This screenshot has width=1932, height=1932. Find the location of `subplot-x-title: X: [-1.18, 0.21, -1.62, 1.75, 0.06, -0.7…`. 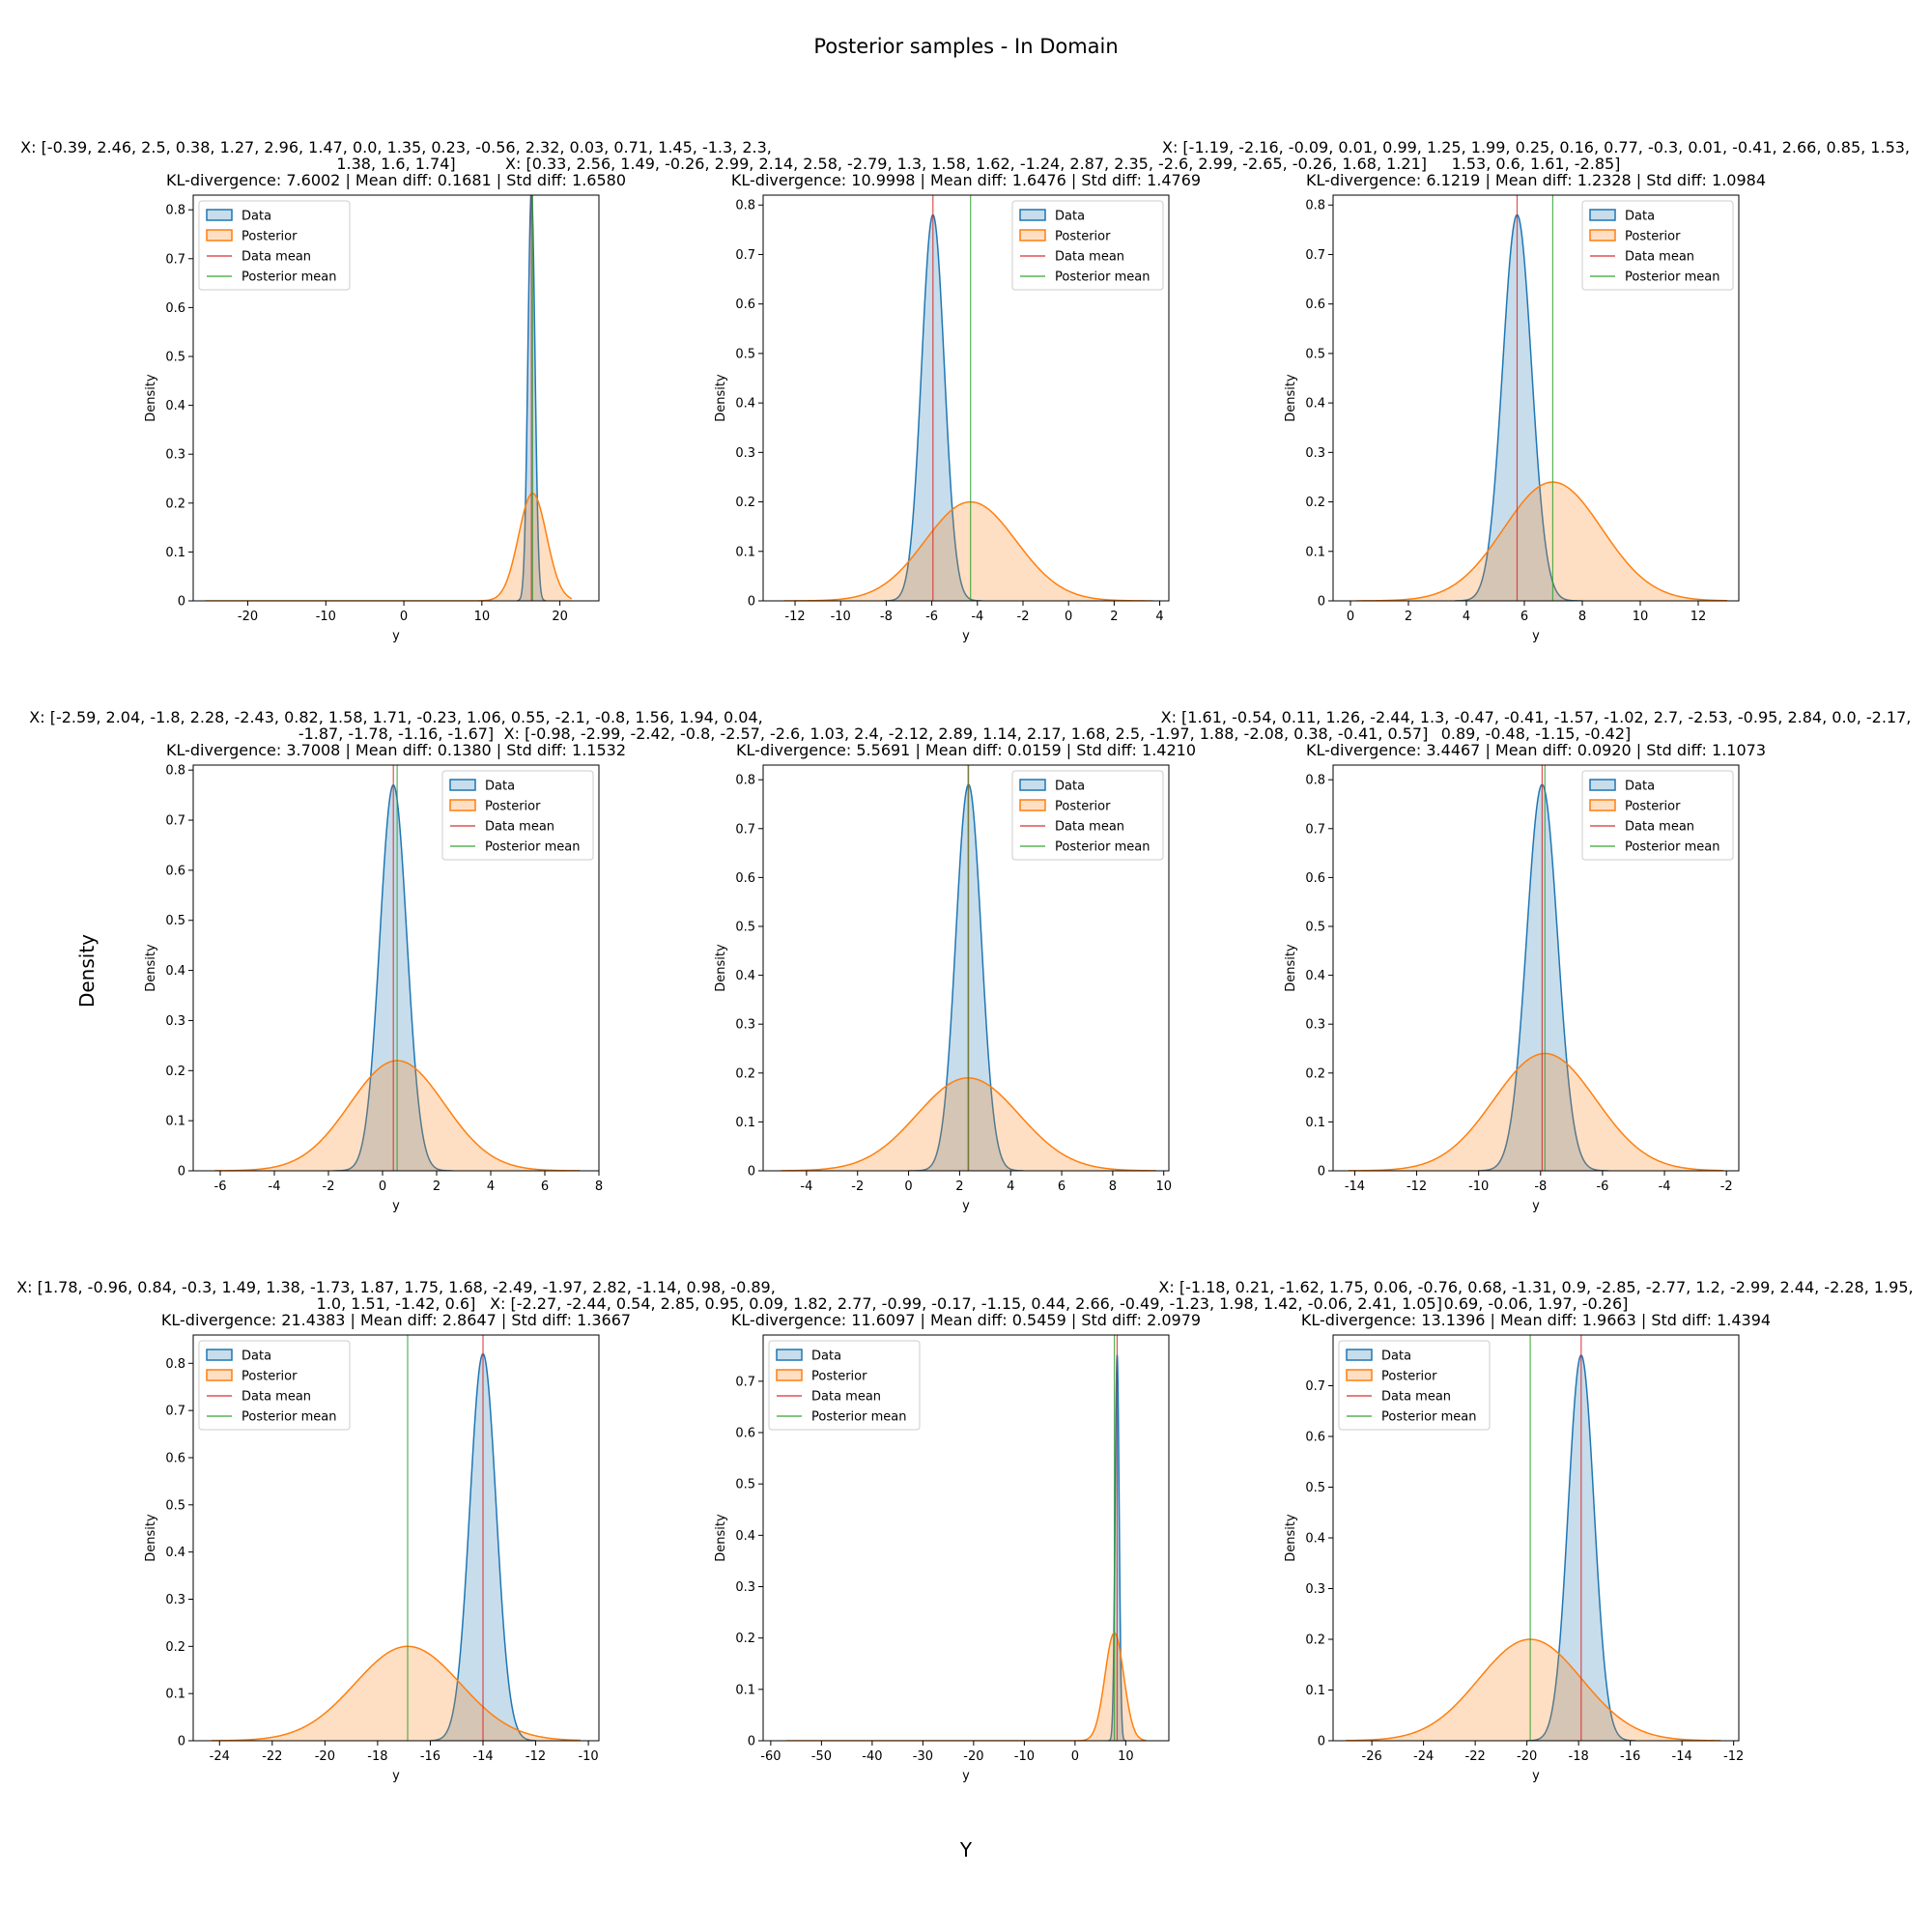

subplot-x-title: X: [-1.18, 0.21, -1.62, 1.75, 0.06, -0.7… is located at coordinates (1535, 1287).